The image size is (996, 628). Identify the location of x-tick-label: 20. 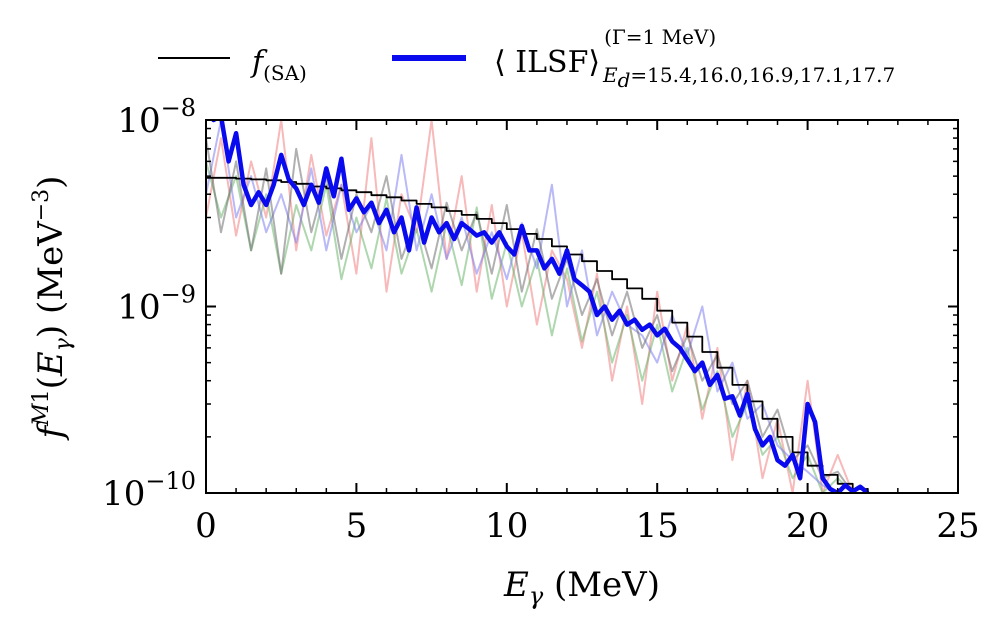
(807, 526).